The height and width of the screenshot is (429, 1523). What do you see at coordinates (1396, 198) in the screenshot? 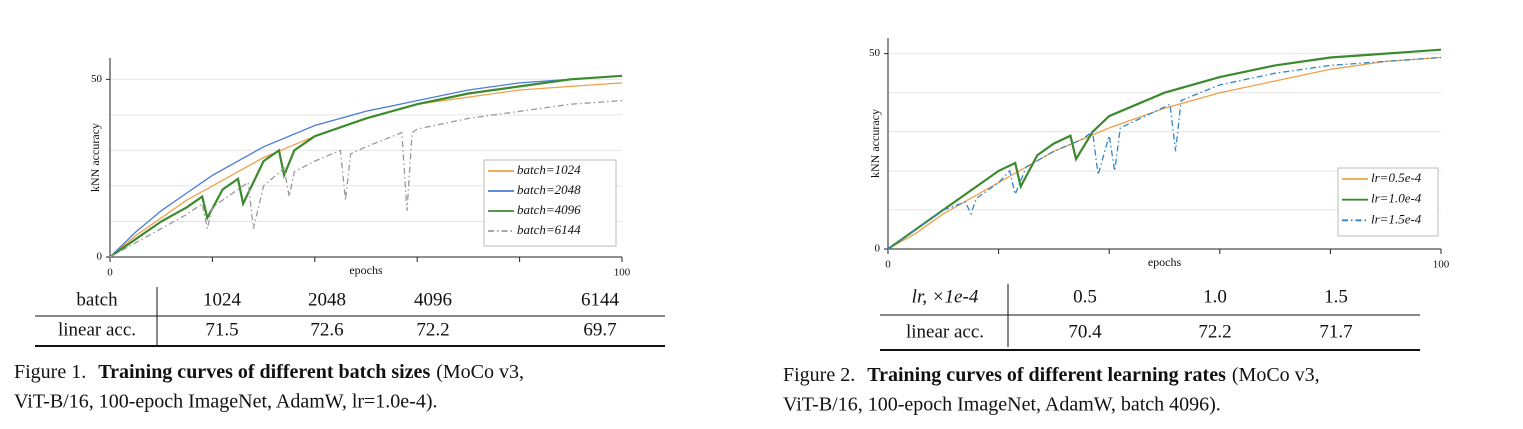
I see `legend-label: lr=1.0e-4` at bounding box center [1396, 198].